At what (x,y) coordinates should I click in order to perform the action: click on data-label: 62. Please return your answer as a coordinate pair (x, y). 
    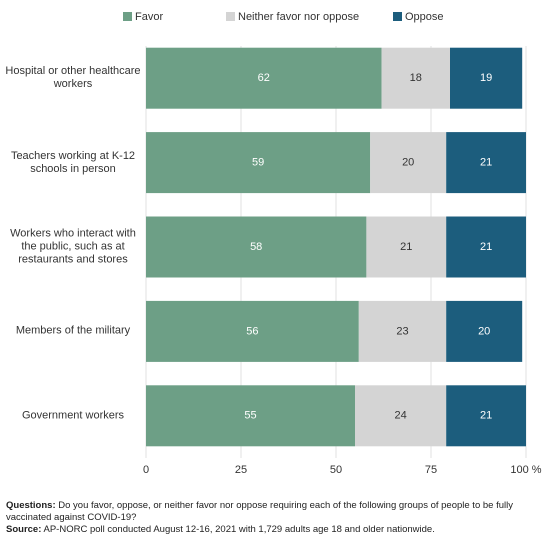
    Looking at the image, I should click on (264, 78).